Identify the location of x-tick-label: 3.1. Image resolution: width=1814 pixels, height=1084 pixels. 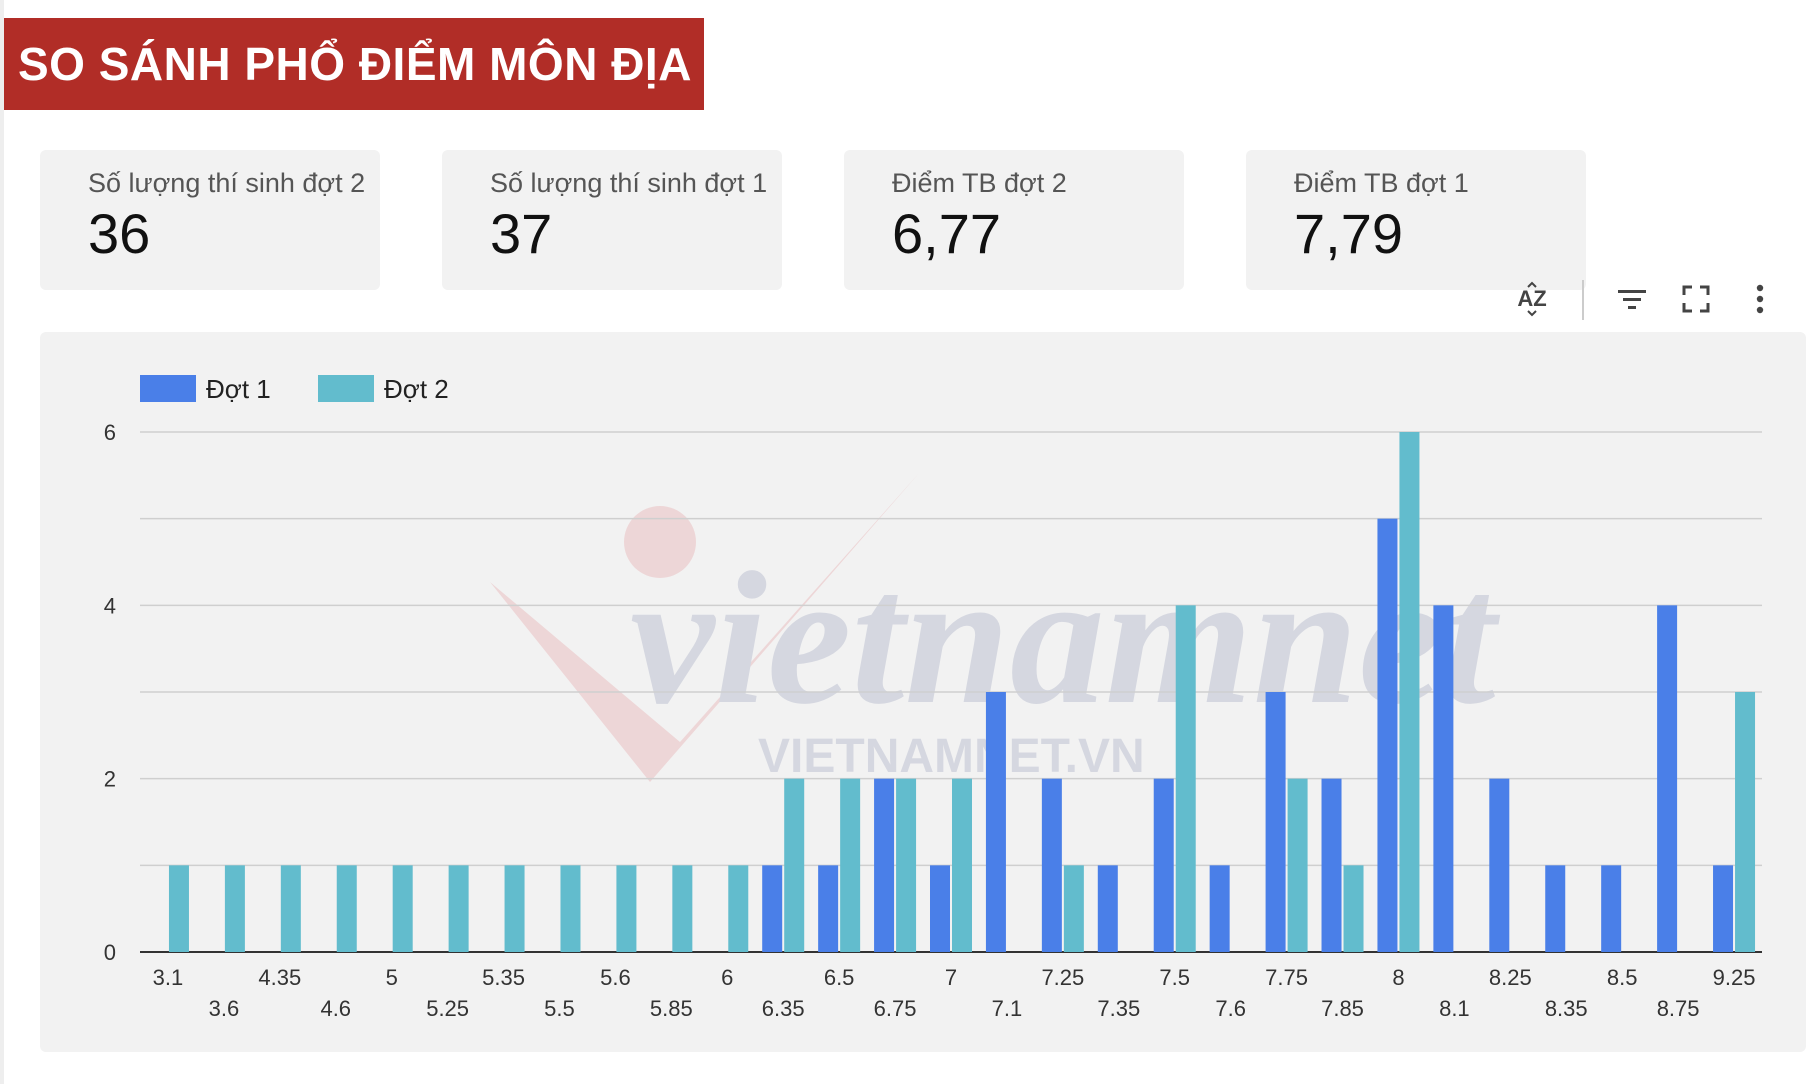
(168, 977).